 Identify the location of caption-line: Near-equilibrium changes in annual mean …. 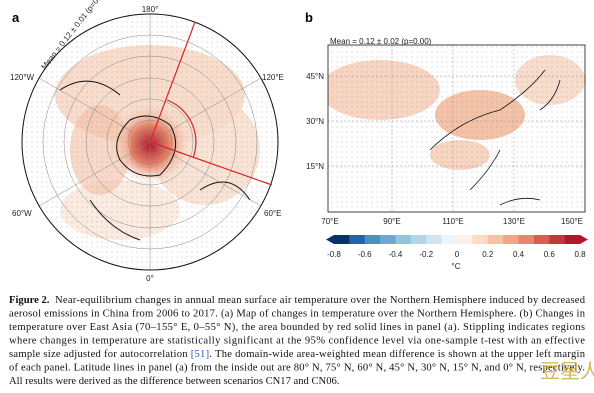
(320, 300).